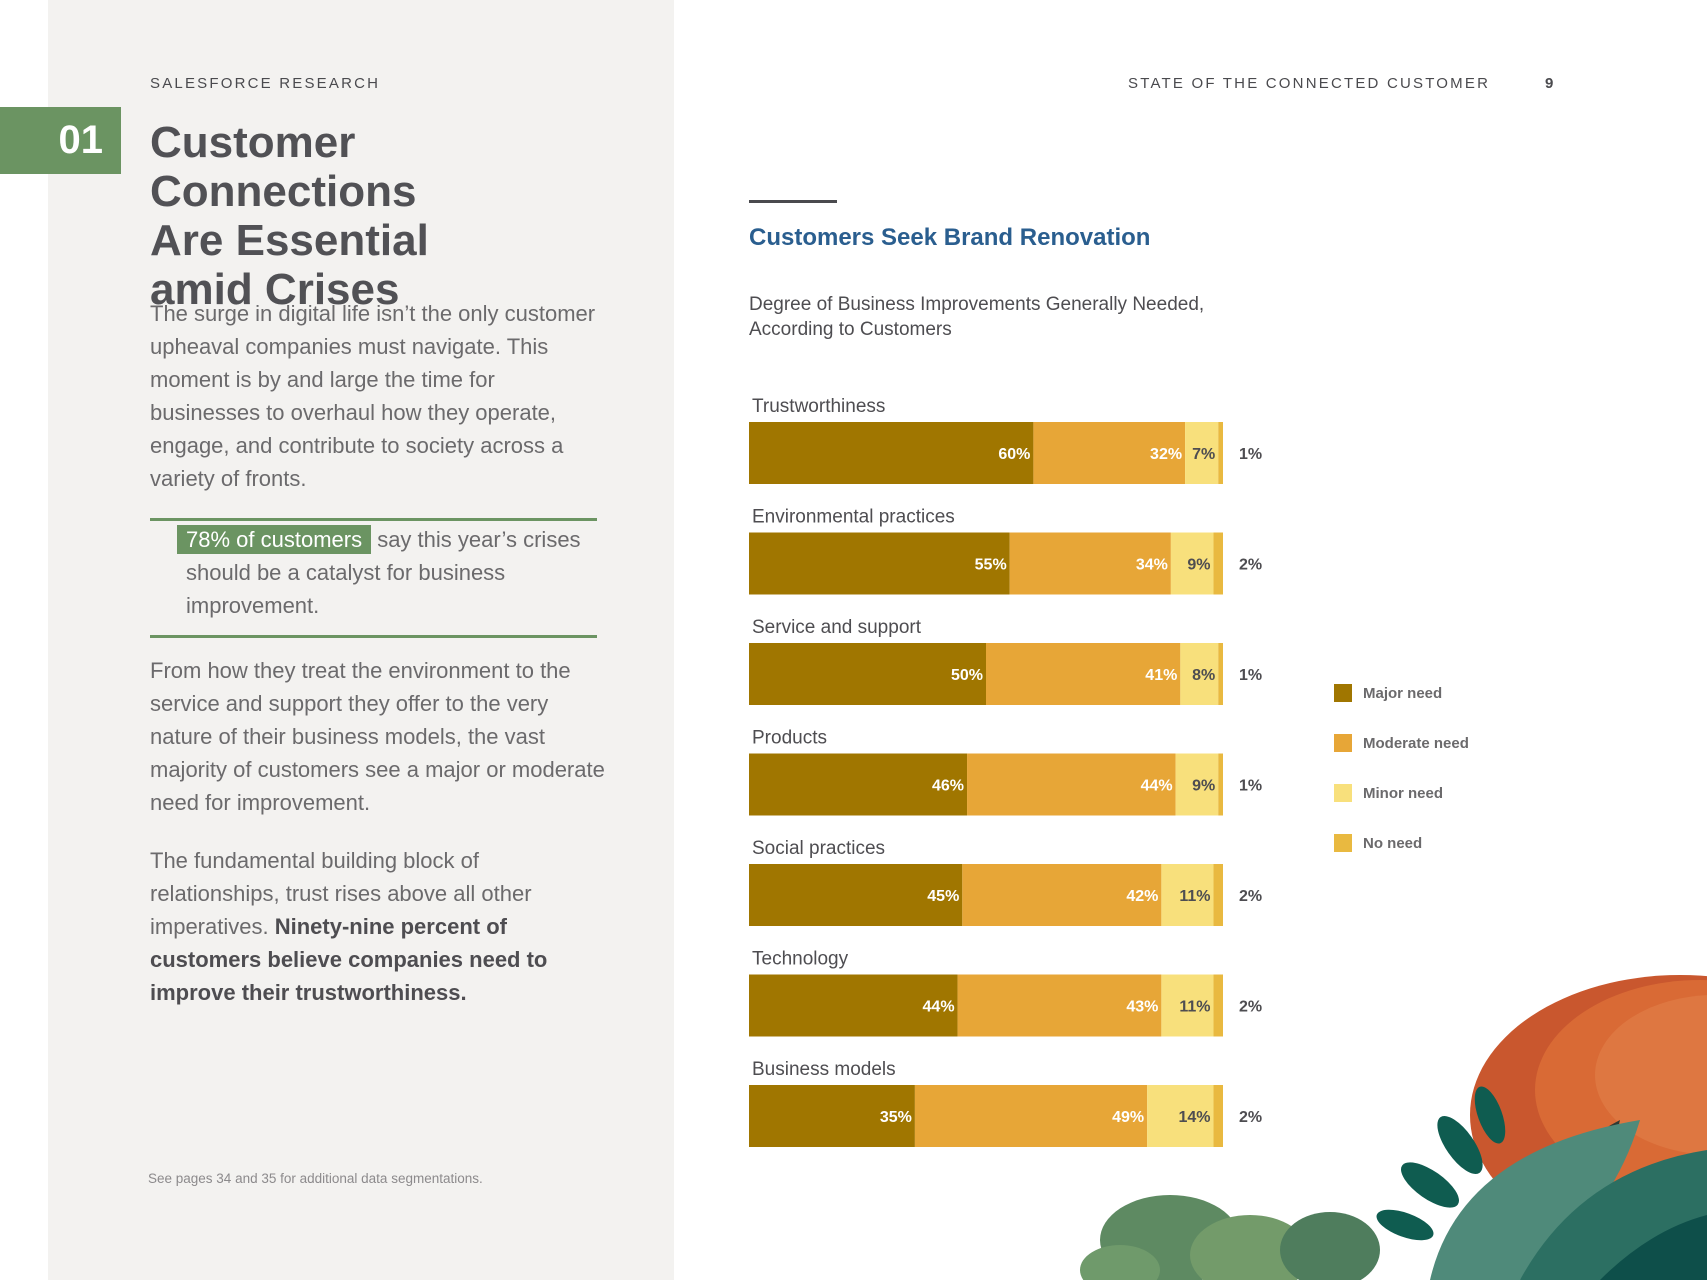  I want to click on legend-swatch-major-need, so click(1343, 693).